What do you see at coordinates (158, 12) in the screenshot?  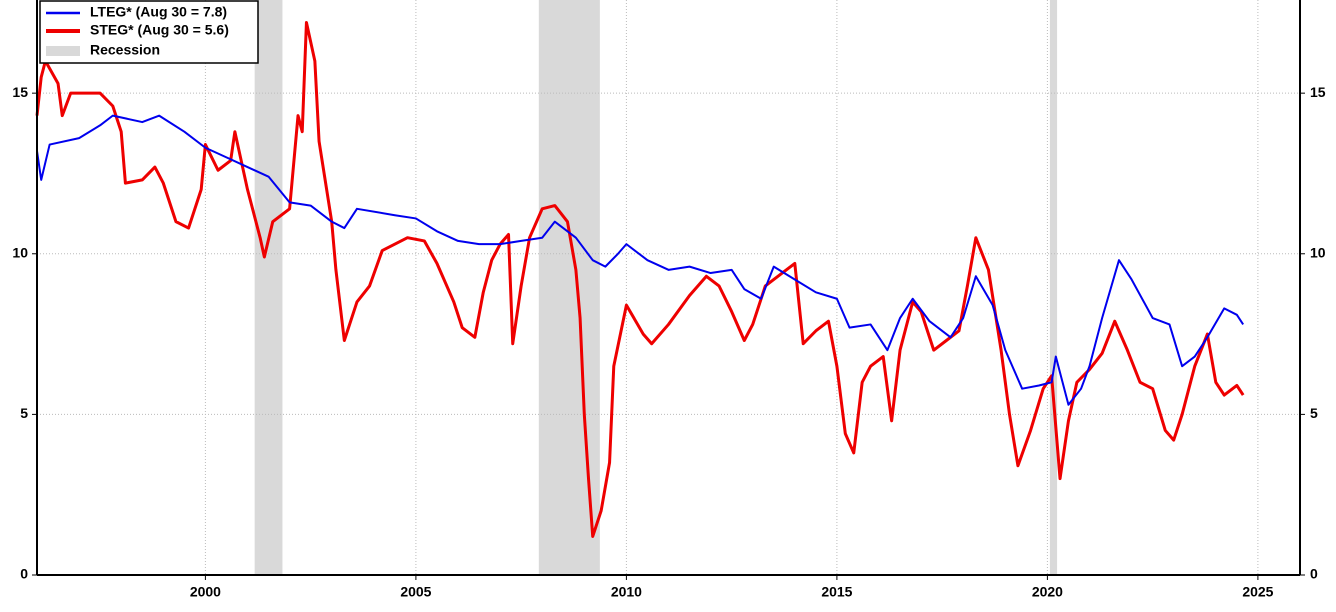 I see `legend-label: LTEG* (Aug 30 = 7.8)` at bounding box center [158, 12].